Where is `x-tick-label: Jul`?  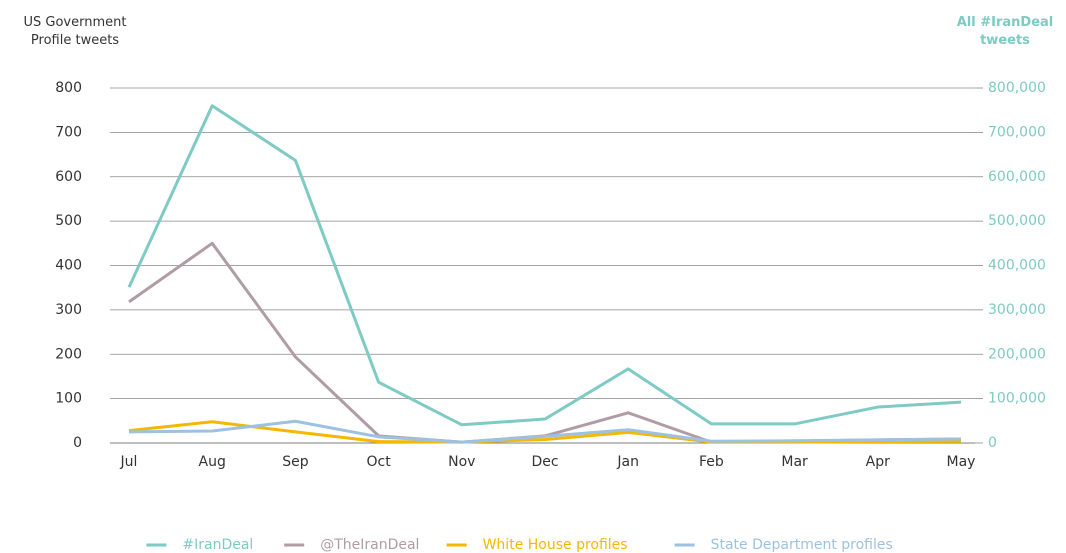
x-tick-label: Jul is located at coordinates (129, 462).